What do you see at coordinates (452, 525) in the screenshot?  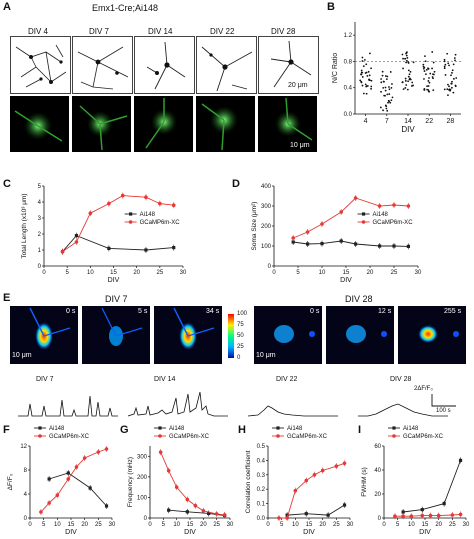 I see `x-tick-label: 25` at bounding box center [452, 525].